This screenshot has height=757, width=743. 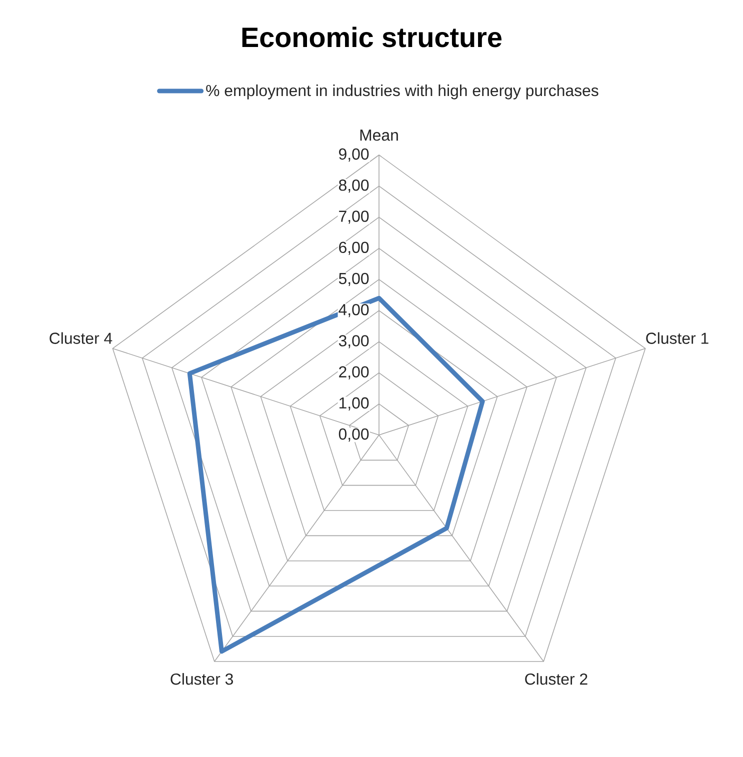 I want to click on spoke-label: Cluster 3, so click(x=201, y=679).